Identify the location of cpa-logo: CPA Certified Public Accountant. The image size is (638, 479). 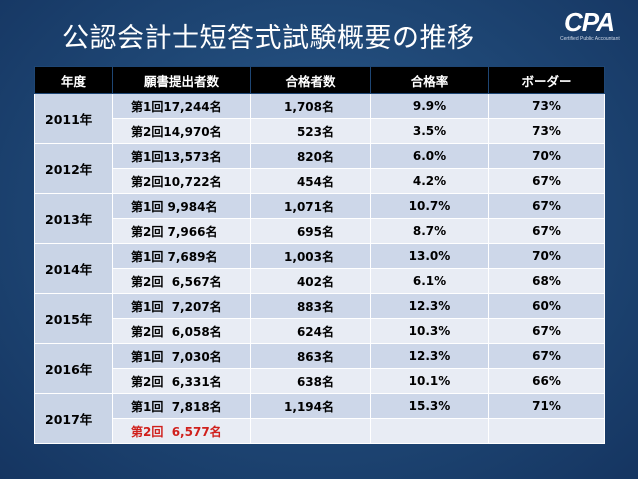
(590, 29).